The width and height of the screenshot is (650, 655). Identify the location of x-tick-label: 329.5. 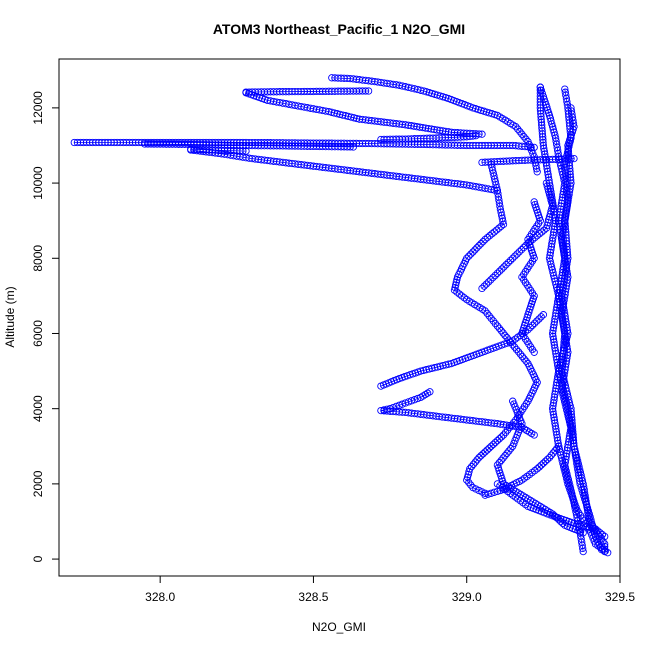
(620, 597).